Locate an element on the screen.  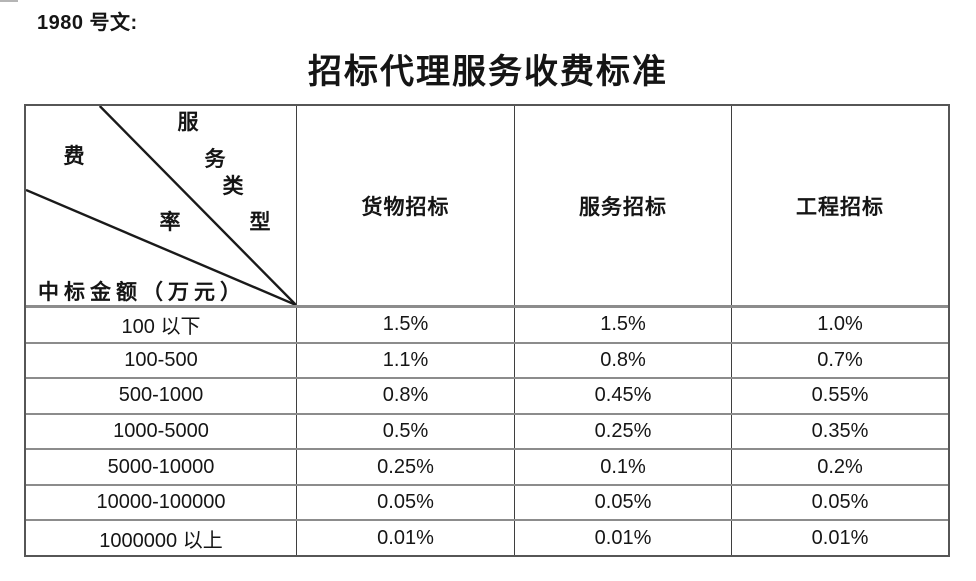
diagonal-corner-cell: 服 务 类 型 费 率 中标金额（万元） is located at coordinates (161, 205).